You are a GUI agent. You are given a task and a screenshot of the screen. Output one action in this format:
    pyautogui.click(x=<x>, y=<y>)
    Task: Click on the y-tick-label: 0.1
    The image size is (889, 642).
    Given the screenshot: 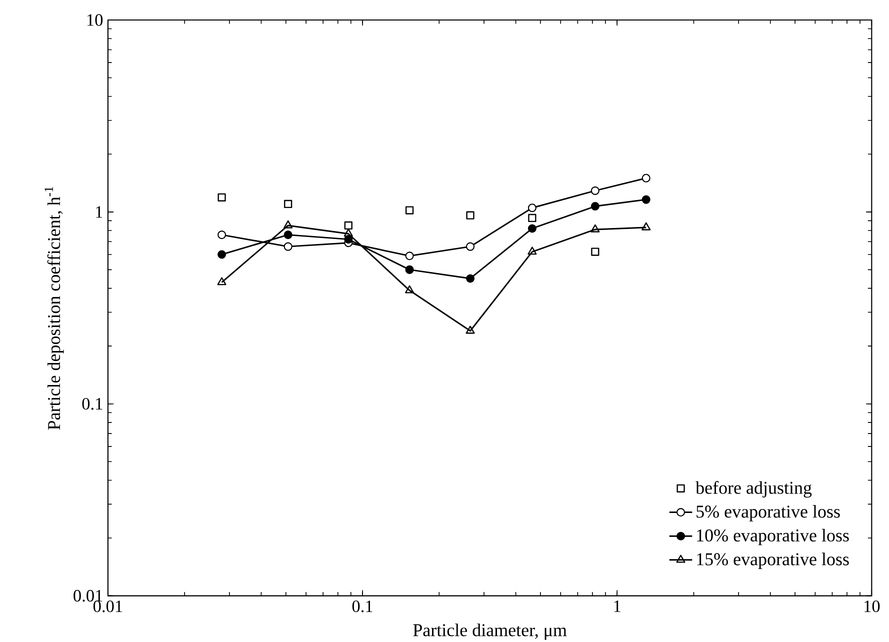 What is the action you would take?
    pyautogui.click(x=92, y=404)
    